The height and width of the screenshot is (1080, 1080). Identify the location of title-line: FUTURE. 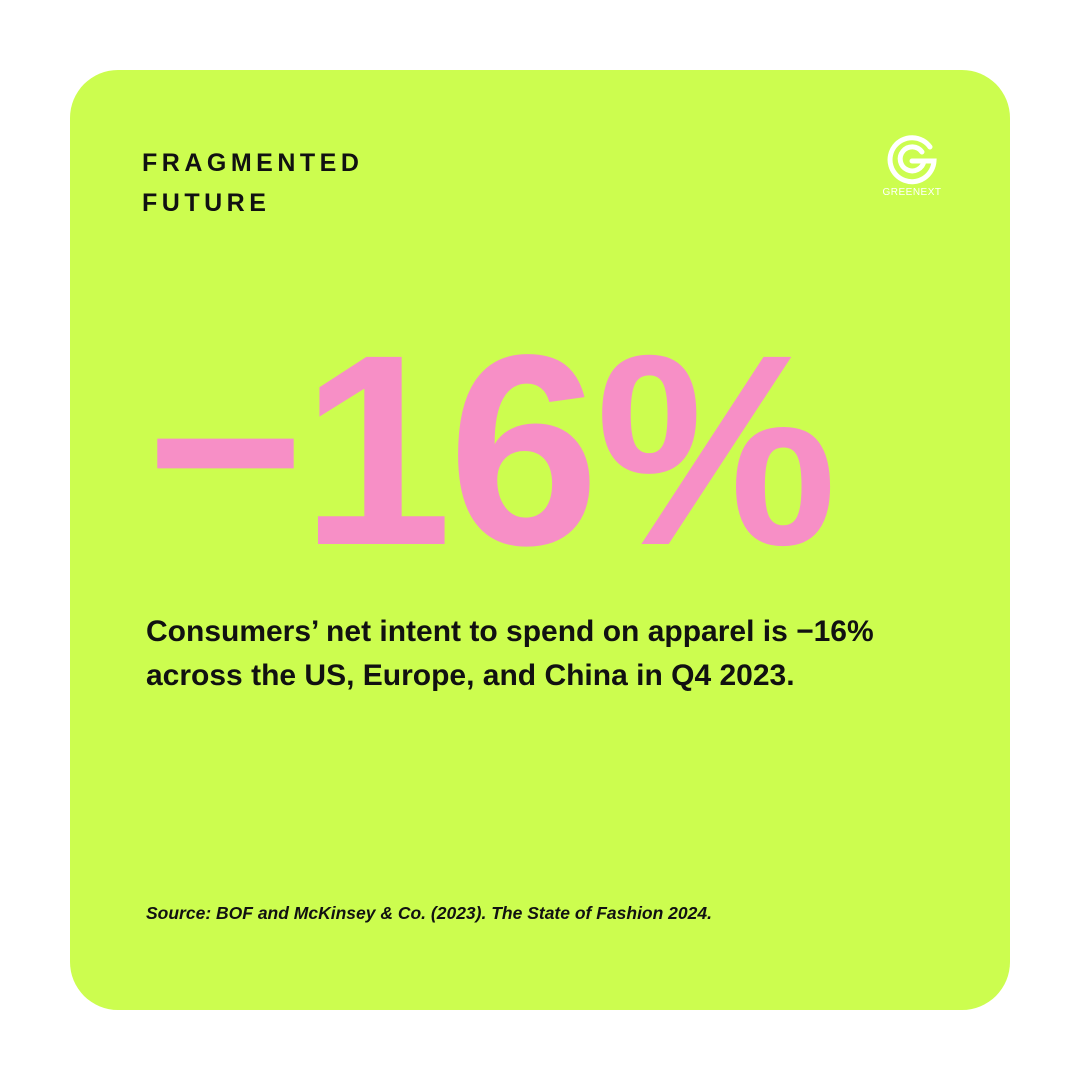
(206, 203).